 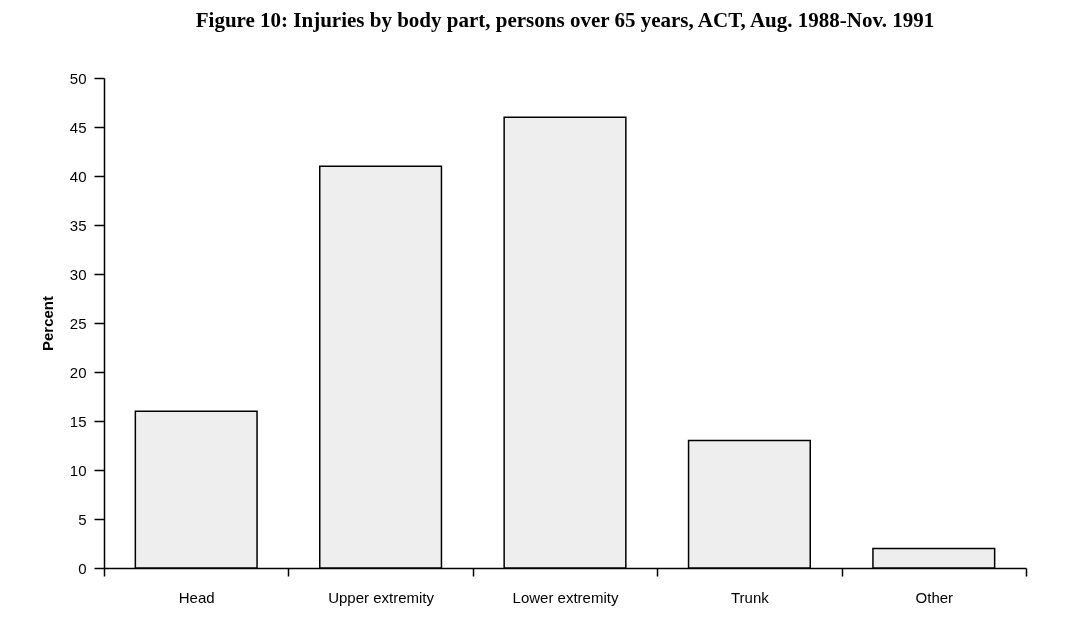 What do you see at coordinates (78, 323) in the screenshot?
I see `y-tick-label: 25` at bounding box center [78, 323].